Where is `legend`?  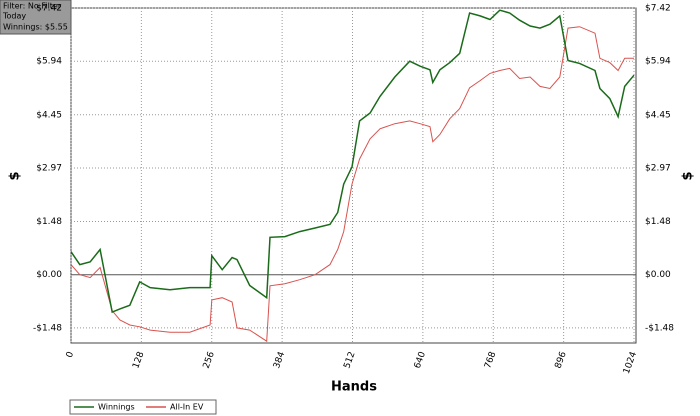 legend is located at coordinates (143, 407).